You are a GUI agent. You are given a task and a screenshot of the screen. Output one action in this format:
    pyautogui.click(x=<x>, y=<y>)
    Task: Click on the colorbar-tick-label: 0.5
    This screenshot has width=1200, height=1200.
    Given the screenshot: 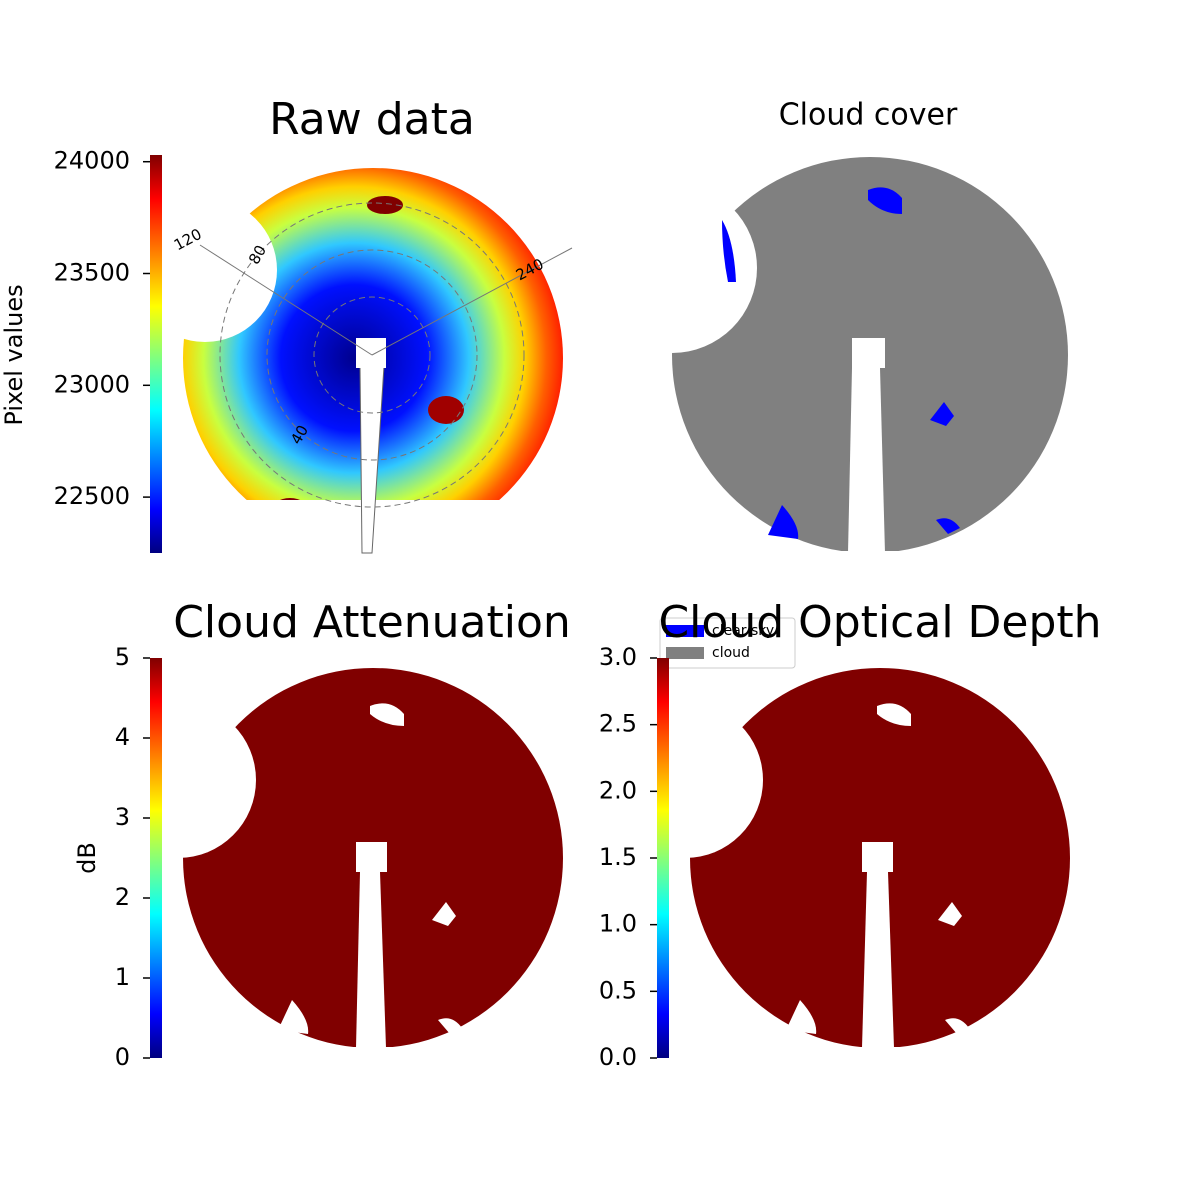 What is the action you would take?
    pyautogui.click(x=618, y=990)
    